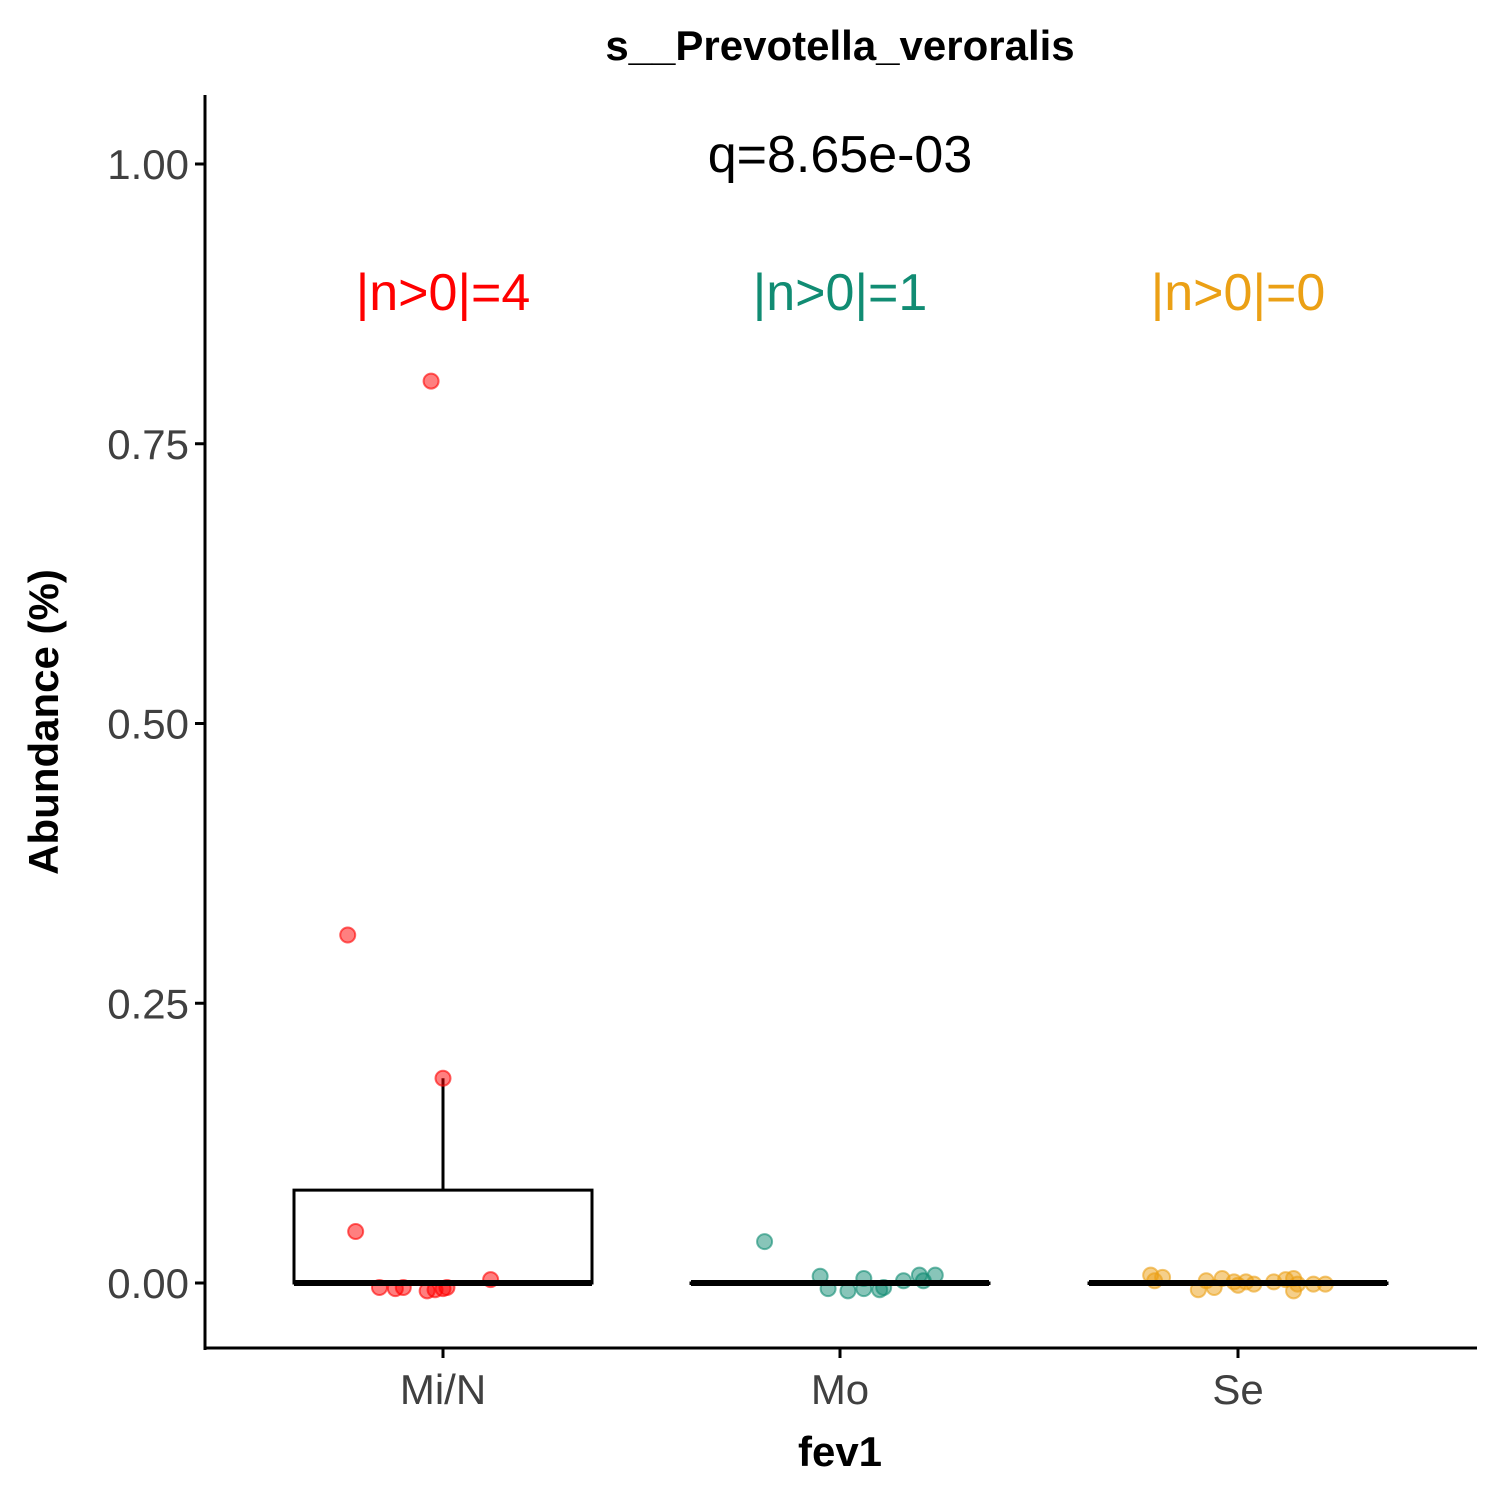 This screenshot has width=1500, height=1500. Describe the element at coordinates (840, 1181) in the screenshot. I see `box-layer` at that location.